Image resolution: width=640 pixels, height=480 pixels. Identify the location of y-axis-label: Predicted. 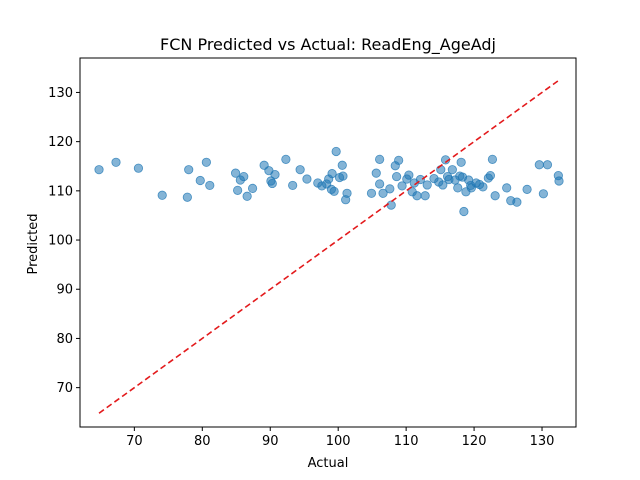
(33, 243).